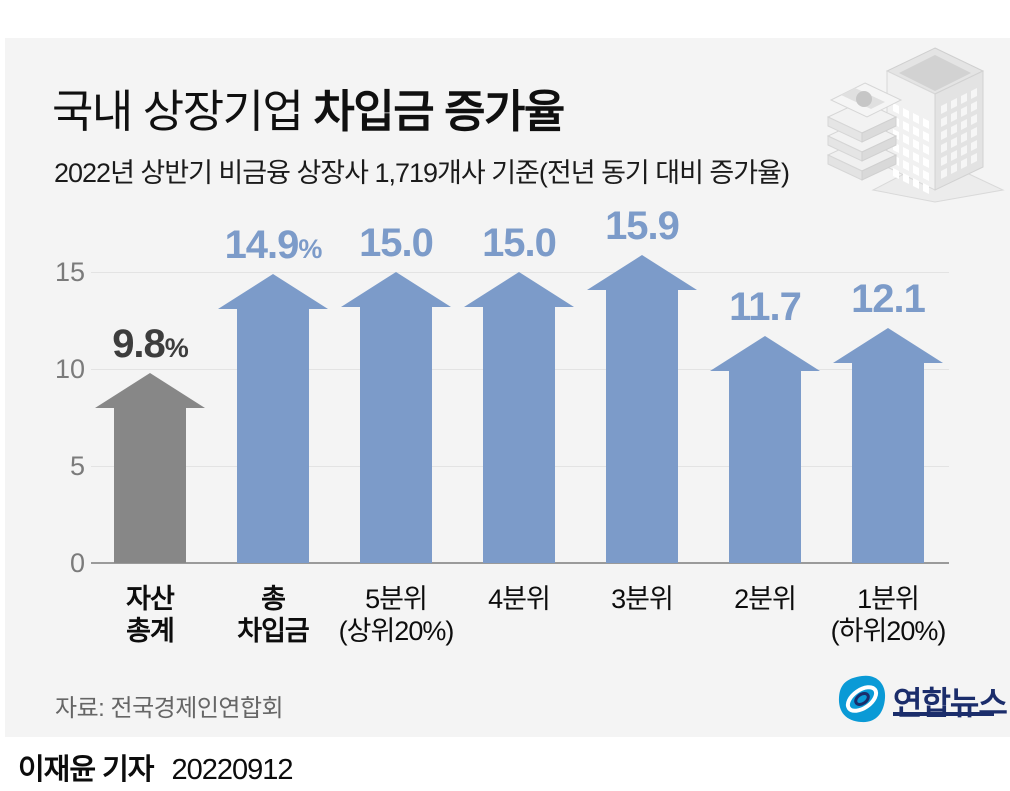  I want to click on value-label-6: 12.1, so click(888, 299).